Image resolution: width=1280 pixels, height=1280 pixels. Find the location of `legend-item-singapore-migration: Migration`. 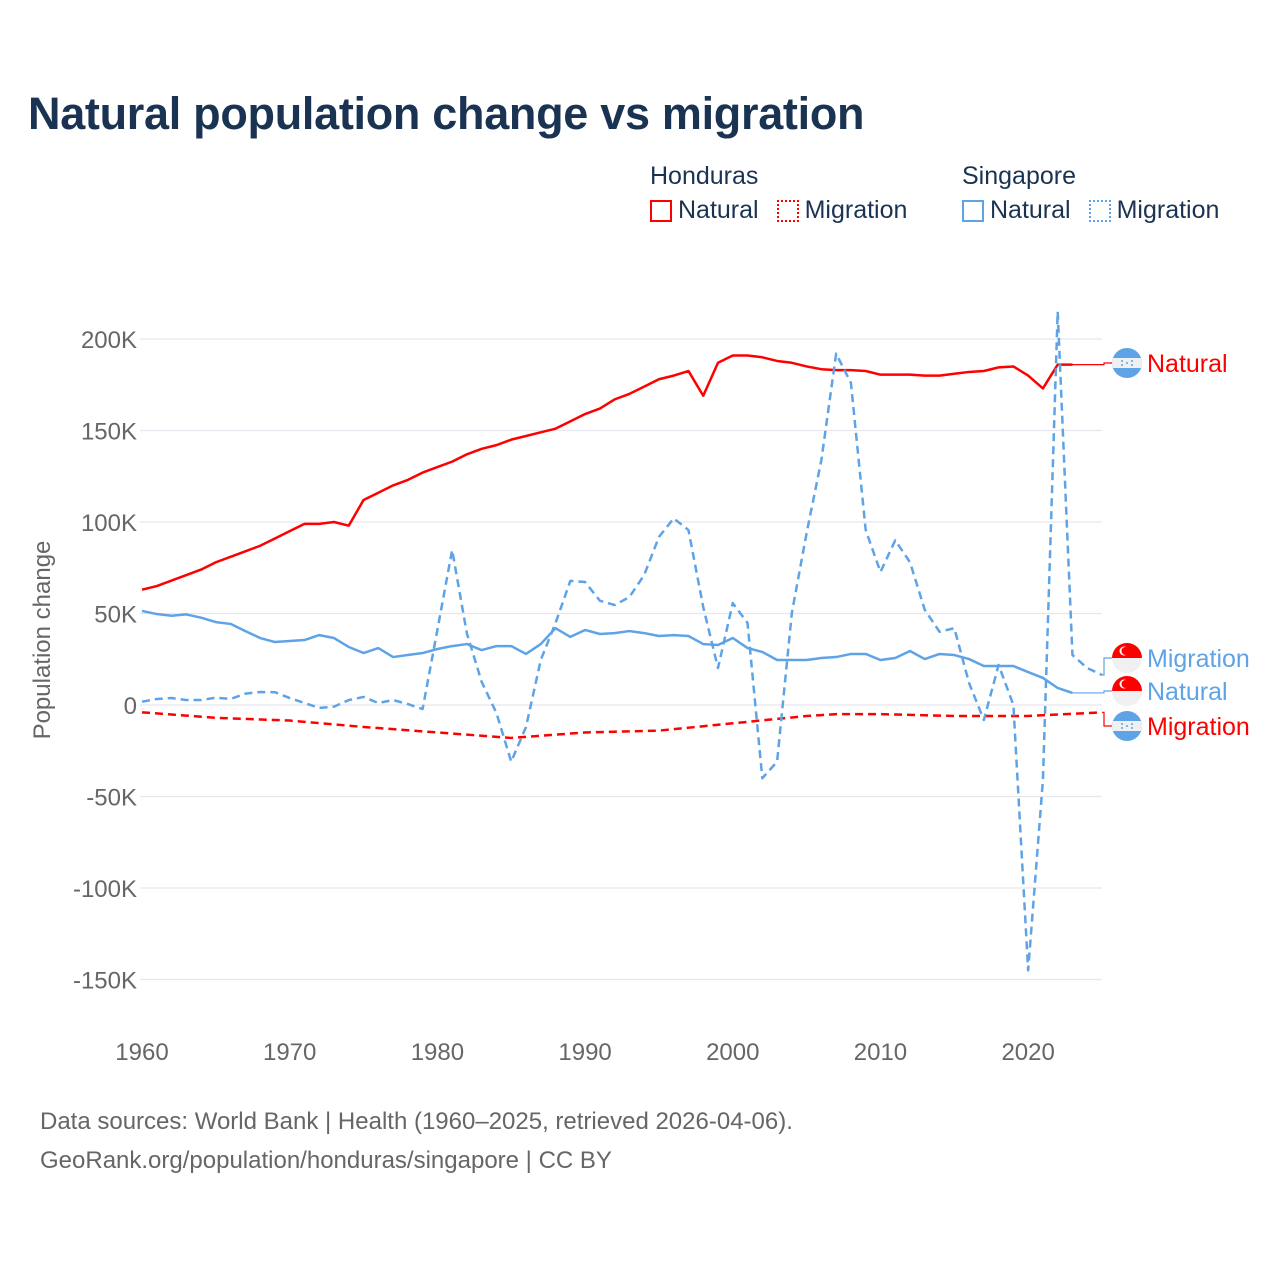

legend-item-singapore-migration: Migration is located at coordinates (1154, 210).